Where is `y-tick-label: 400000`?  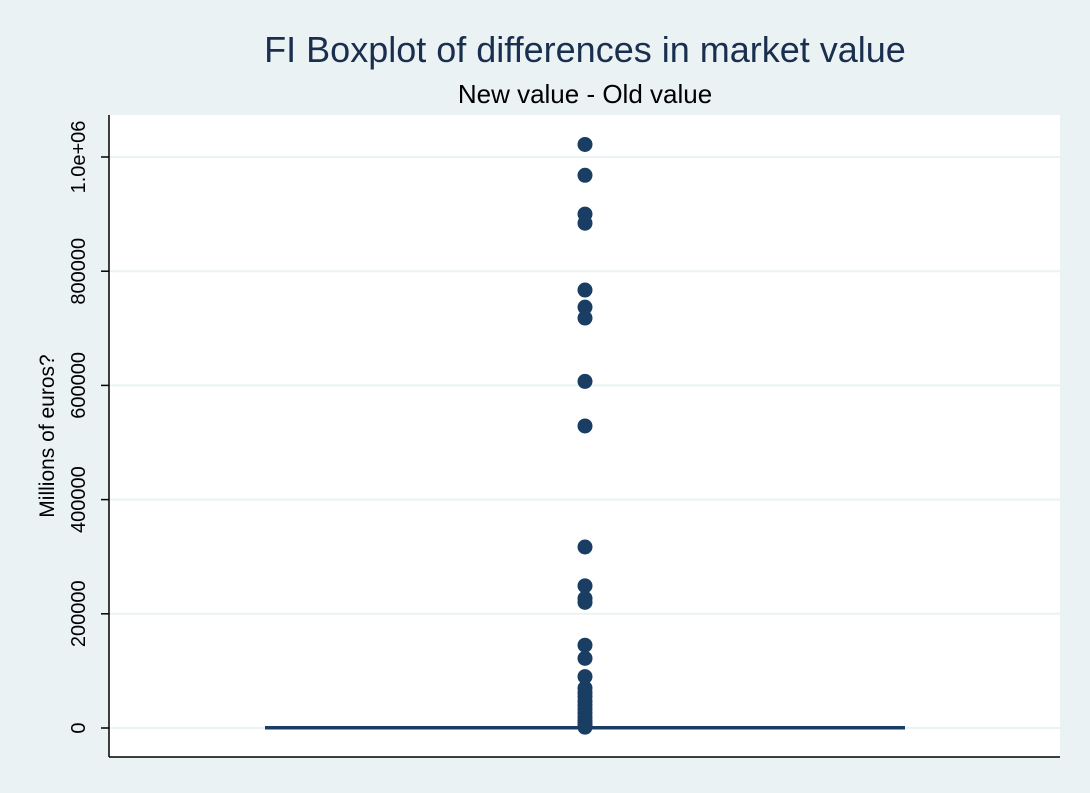
y-tick-label: 400000 is located at coordinates (79, 499).